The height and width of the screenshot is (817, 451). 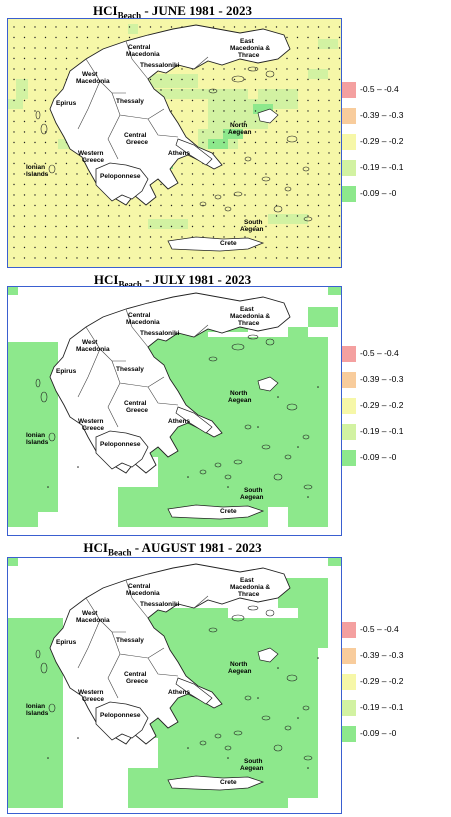 I want to click on region-label-line: South, so click(x=253, y=761).